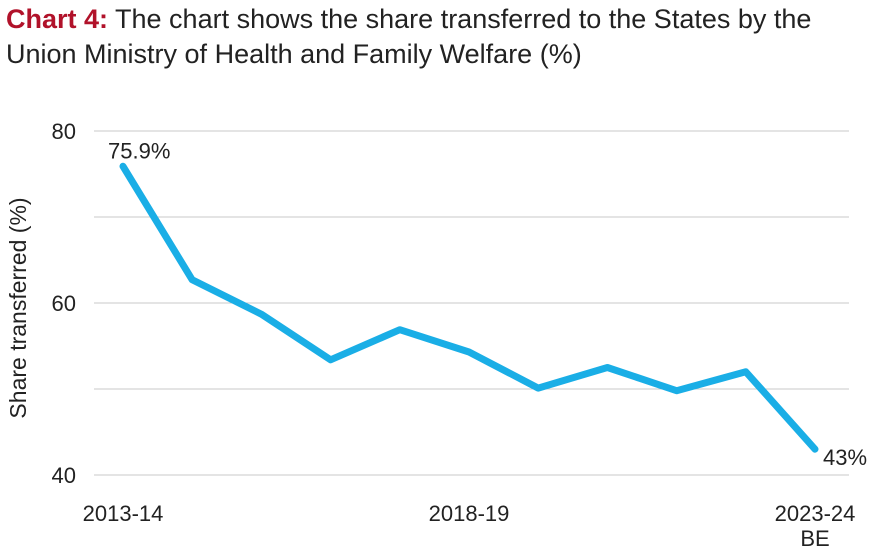 Image resolution: width=877 pixels, height=555 pixels. Describe the element at coordinates (64, 131) in the screenshot. I see `y-tick-label: 80` at that location.